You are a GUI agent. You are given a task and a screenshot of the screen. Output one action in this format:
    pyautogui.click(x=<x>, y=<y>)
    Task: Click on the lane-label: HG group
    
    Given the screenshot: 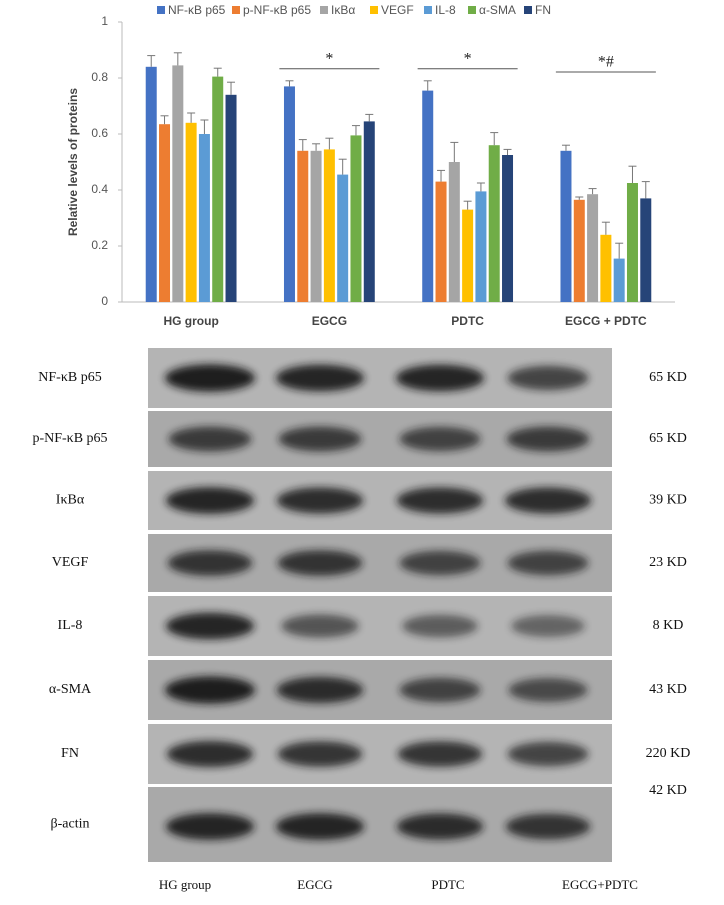 What is the action you would take?
    pyautogui.click(x=185, y=884)
    